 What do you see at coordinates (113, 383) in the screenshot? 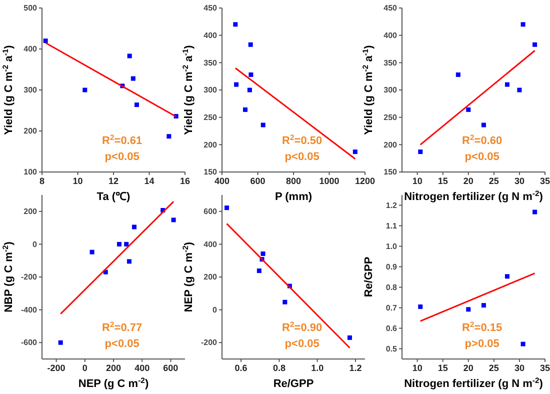
I see `x-axis-title: NEP (g C m$^{-2}$)` at bounding box center [113, 383].